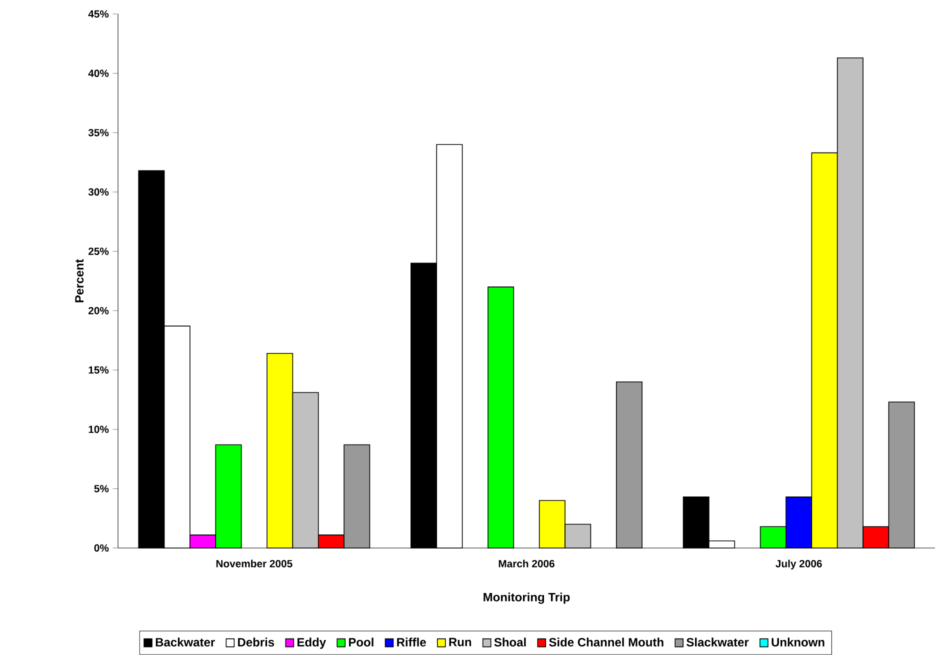 Image resolution: width=949 pixels, height=655 pixels. I want to click on y-tick-label: 15%, so click(98, 370).